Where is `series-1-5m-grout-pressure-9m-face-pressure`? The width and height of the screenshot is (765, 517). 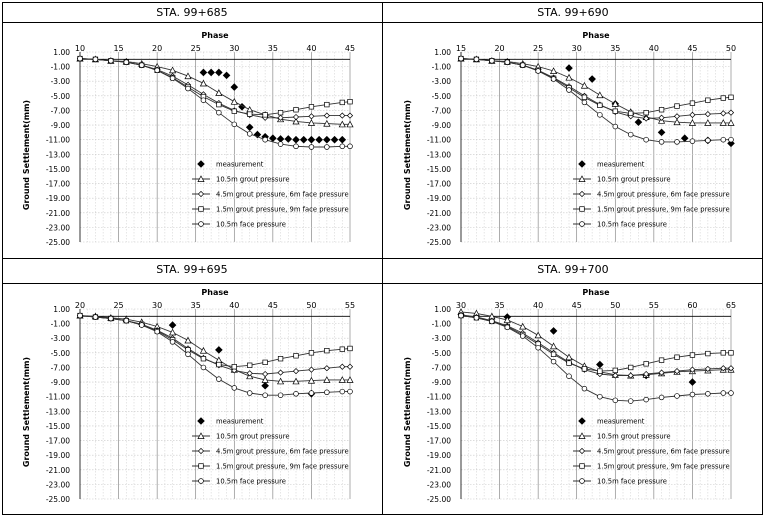 series-1-5m-grout-pressure-9m-face-pressure is located at coordinates (596, 343).